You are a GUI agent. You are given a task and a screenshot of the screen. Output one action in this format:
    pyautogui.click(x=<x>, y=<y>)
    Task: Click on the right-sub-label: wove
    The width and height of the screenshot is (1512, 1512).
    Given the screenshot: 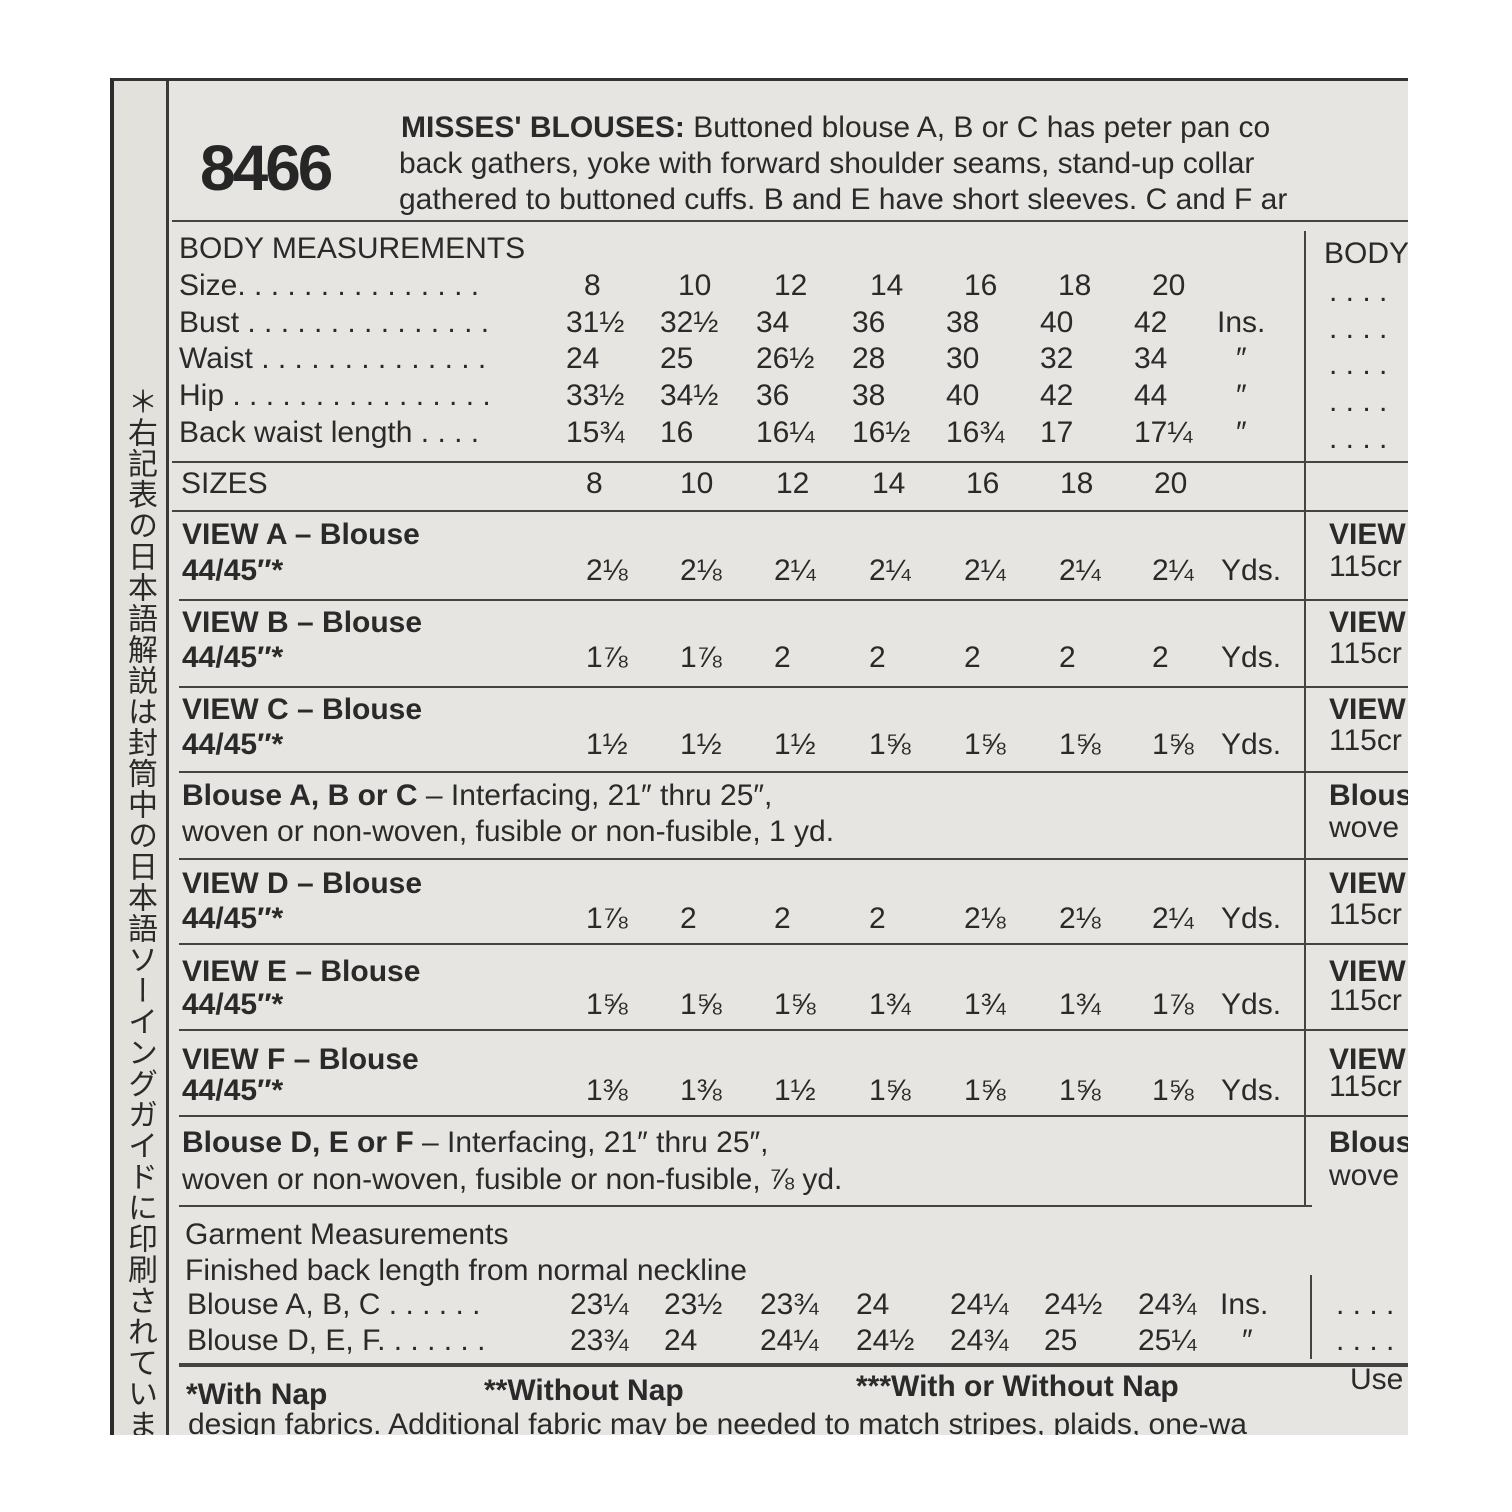 What is the action you would take?
    pyautogui.click(x=1364, y=1175)
    